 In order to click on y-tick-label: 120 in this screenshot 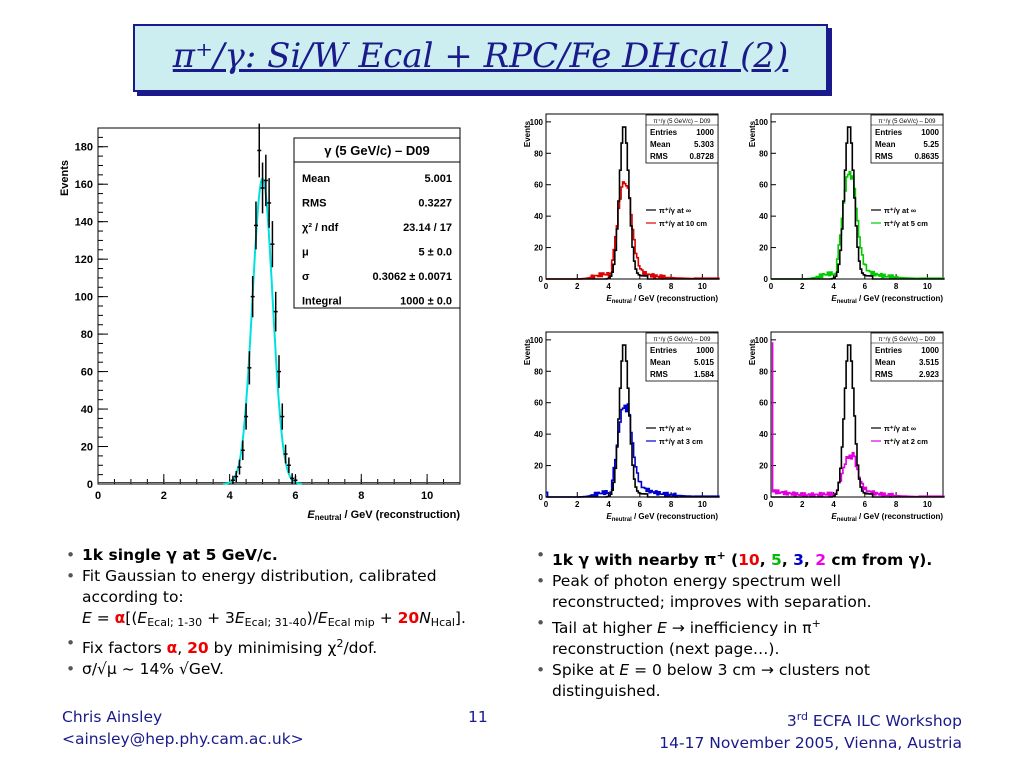, I will do `click(84, 260)`.